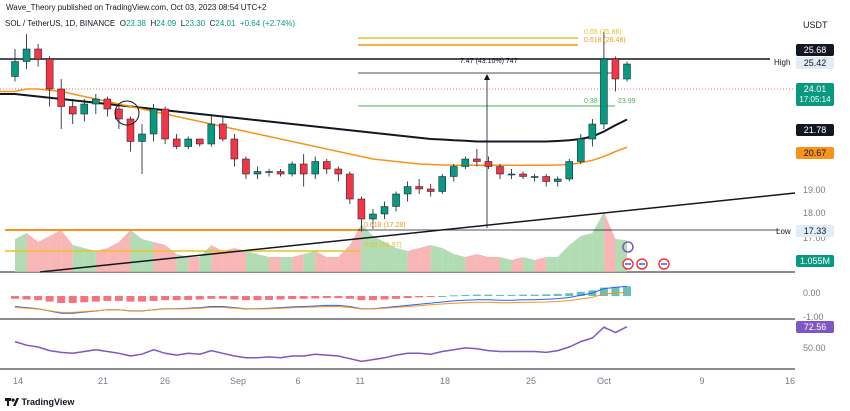  What do you see at coordinates (815, 153) in the screenshot?
I see `ema-orange-tag: 20.67` at bounding box center [815, 153].